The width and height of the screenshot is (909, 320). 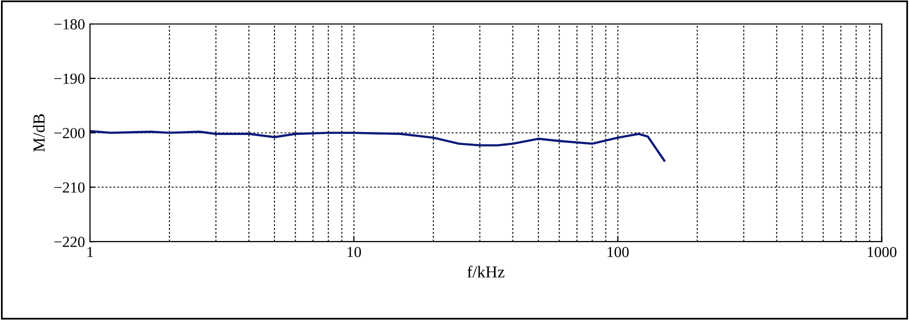 I want to click on x-tick-label: 1000, so click(x=882, y=252).